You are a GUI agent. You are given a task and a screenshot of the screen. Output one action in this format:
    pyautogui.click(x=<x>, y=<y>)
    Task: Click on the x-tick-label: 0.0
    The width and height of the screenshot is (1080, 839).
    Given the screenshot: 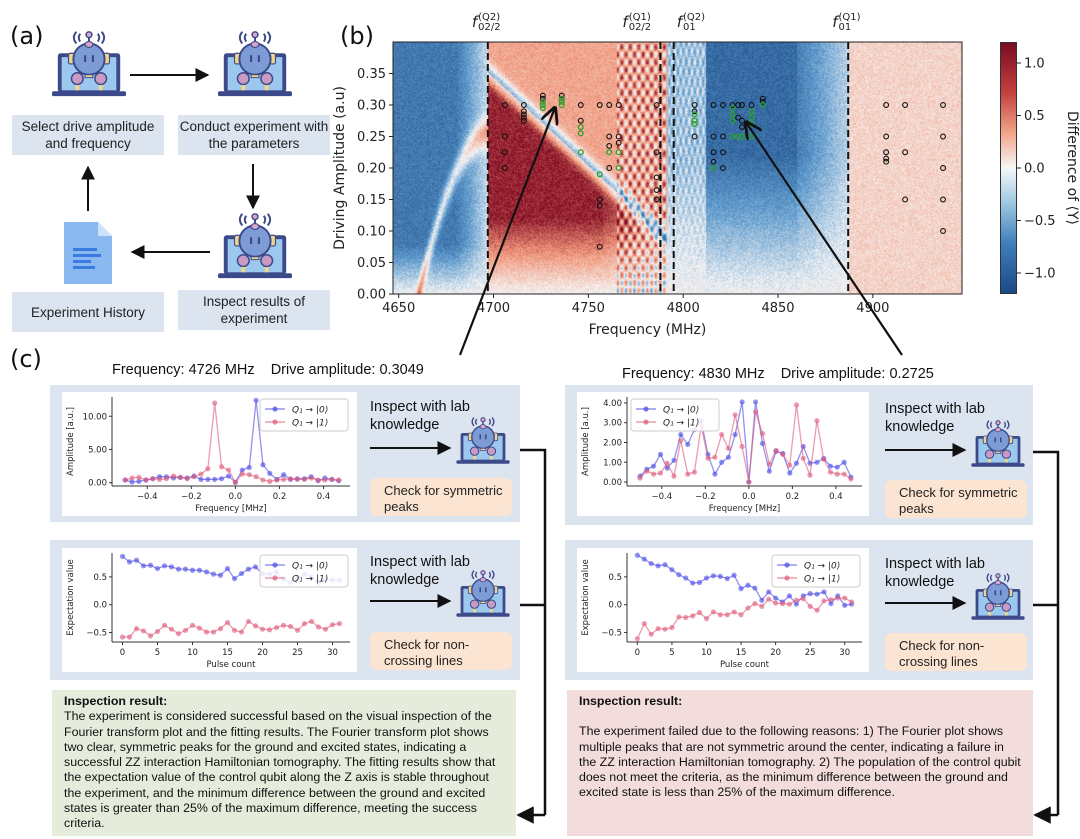 What is the action you would take?
    pyautogui.click(x=749, y=497)
    